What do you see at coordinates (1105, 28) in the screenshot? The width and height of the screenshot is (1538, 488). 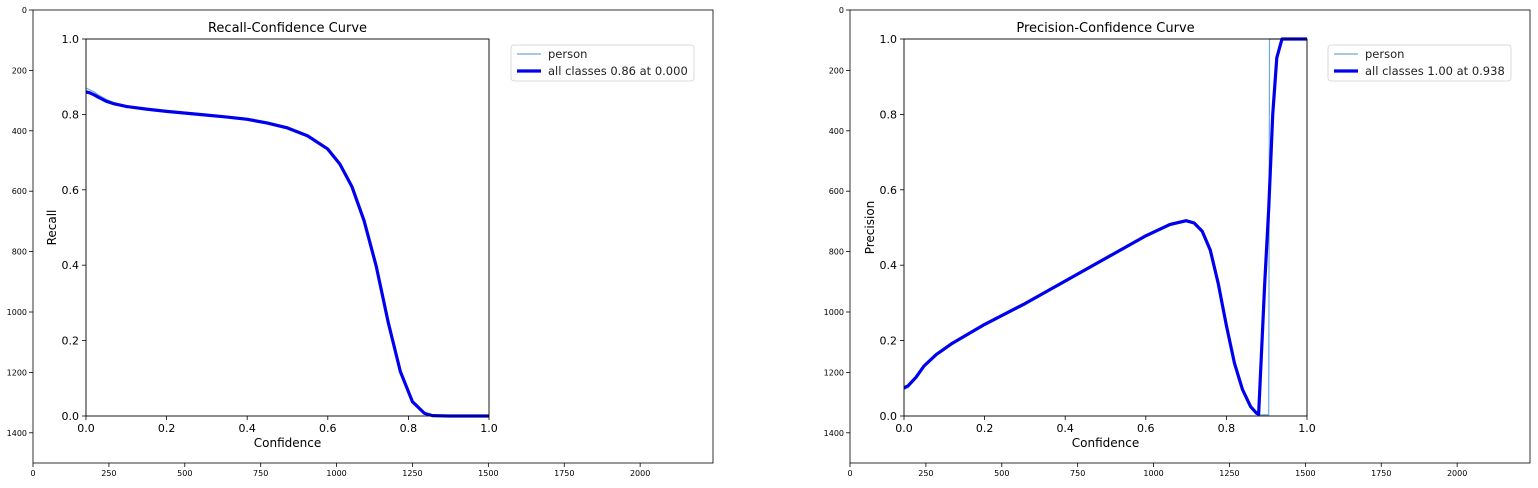 I see `chart-title: Precision-Confidence Curve` at bounding box center [1105, 28].